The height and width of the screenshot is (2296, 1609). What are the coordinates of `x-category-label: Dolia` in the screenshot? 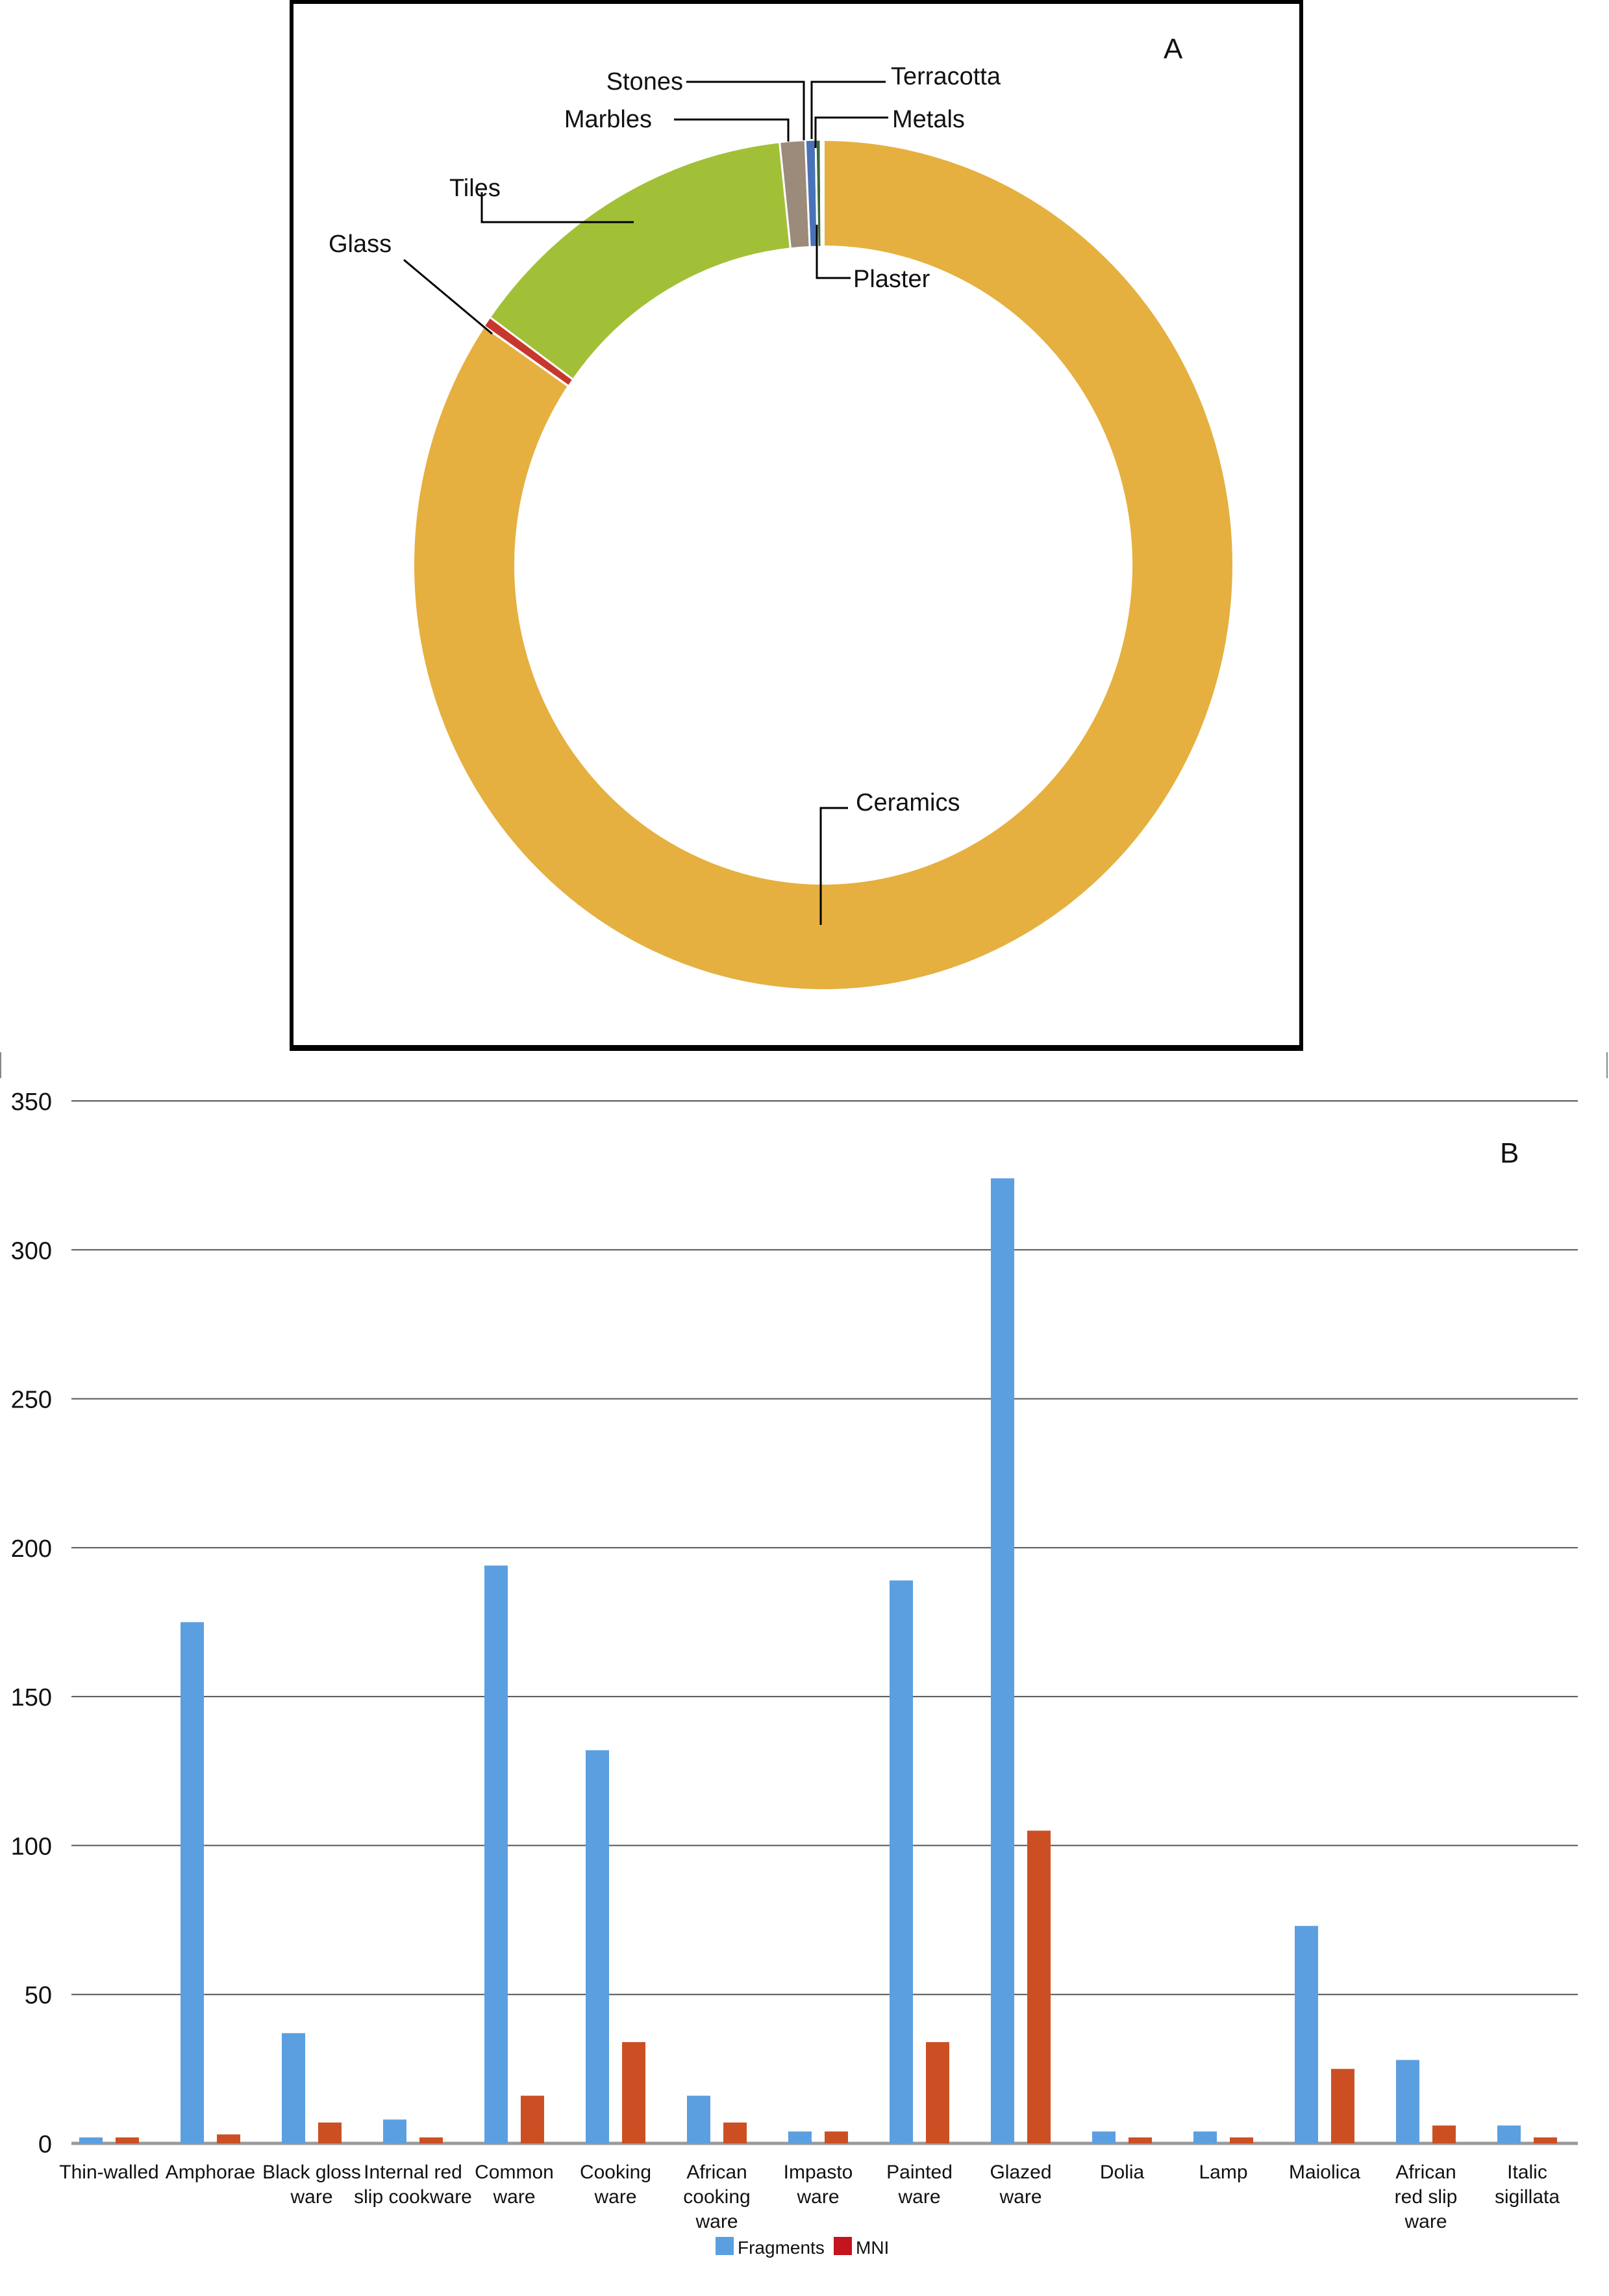 It's located at (1122, 2172).